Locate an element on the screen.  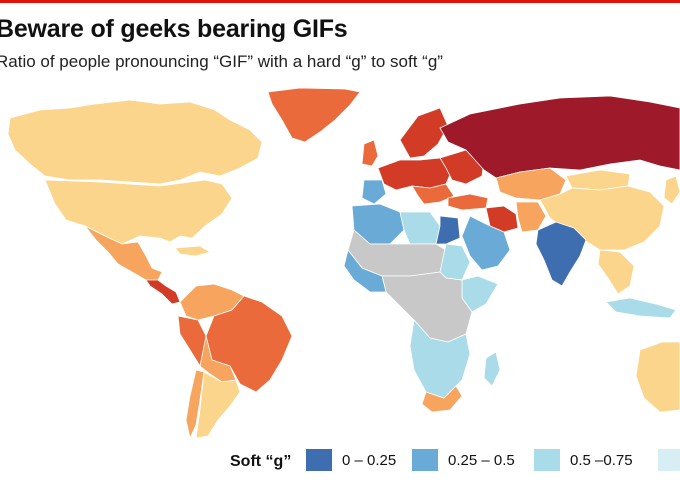
west-africa is located at coordinates (365, 271).